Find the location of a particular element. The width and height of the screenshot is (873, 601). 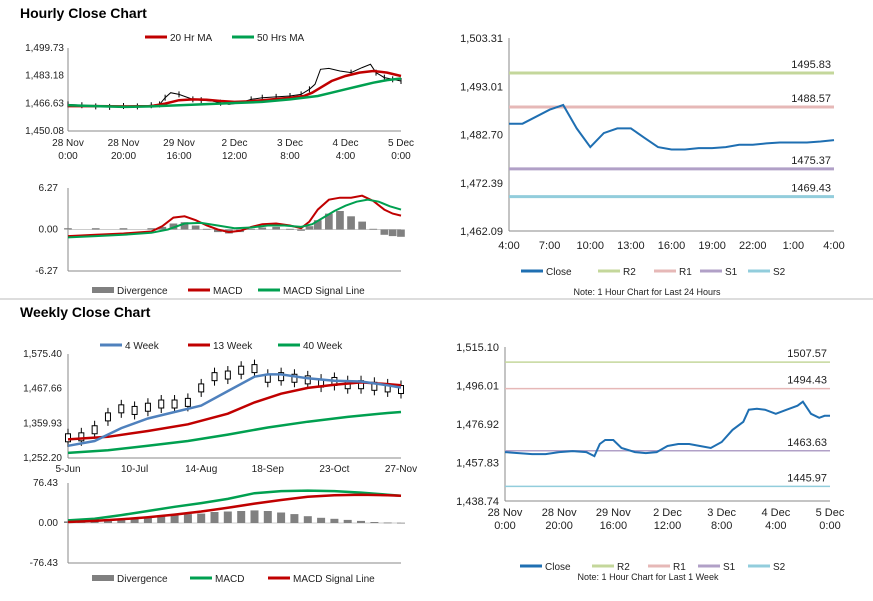

legend-close-label: Close is located at coordinates (559, 272).